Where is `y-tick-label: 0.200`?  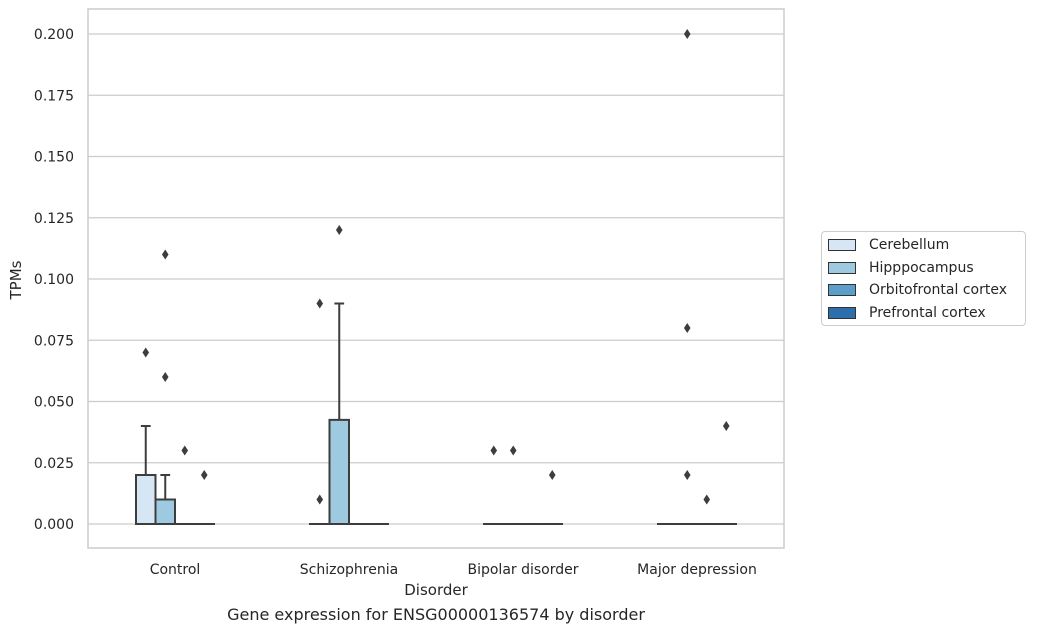
y-tick-label: 0.200 is located at coordinates (54, 35).